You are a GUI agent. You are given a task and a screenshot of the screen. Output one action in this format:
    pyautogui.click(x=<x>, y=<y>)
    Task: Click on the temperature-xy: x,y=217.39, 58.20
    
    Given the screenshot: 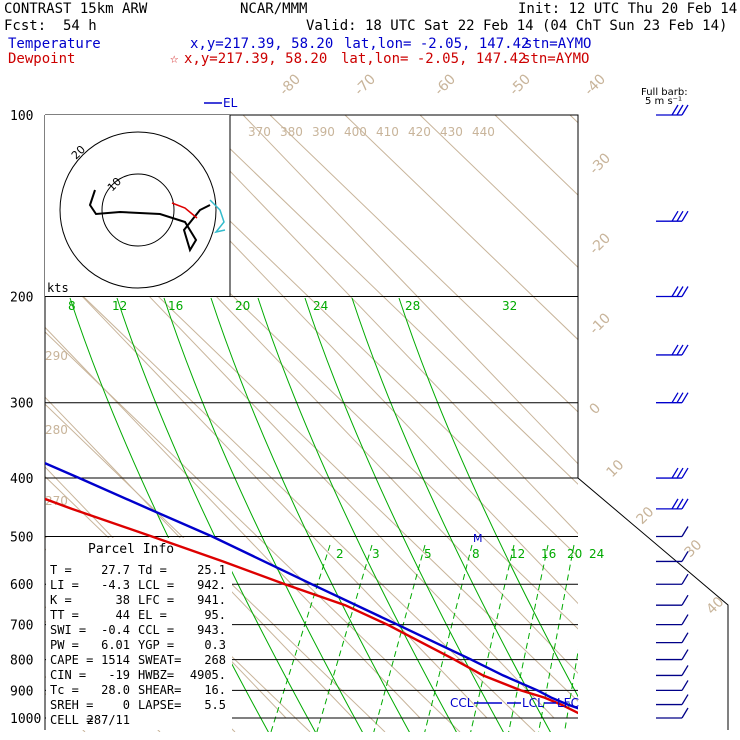 What is the action you would take?
    pyautogui.click(x=262, y=44)
    